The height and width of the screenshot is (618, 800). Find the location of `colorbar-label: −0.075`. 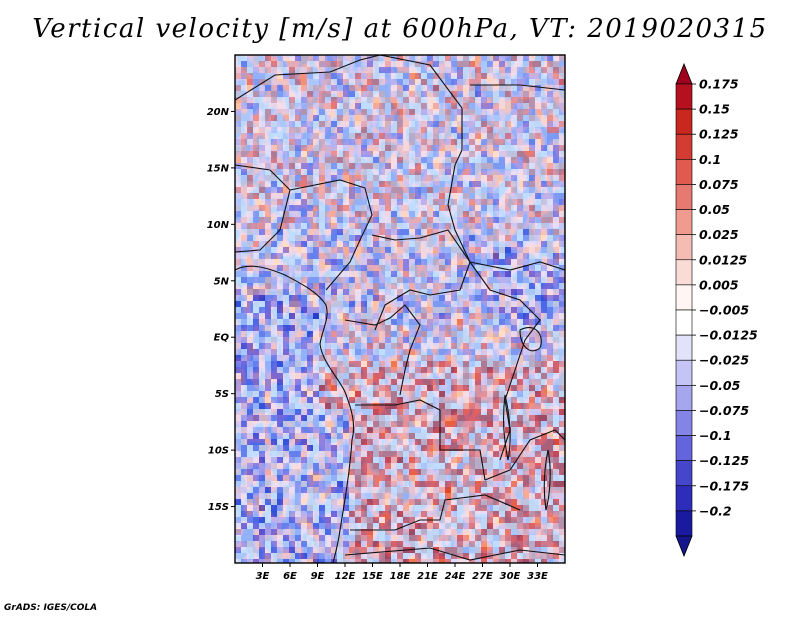

colorbar-label: −0.075 is located at coordinates (724, 410).